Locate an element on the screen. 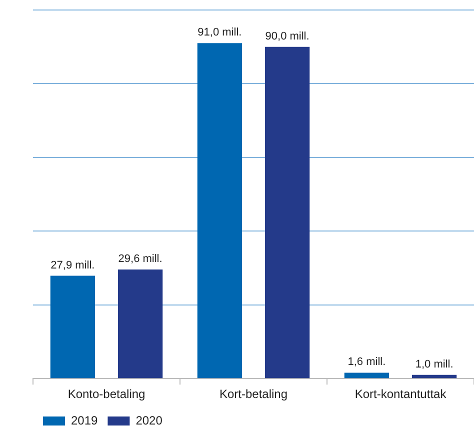  data-label: 27,9 mill. is located at coordinates (72, 265).